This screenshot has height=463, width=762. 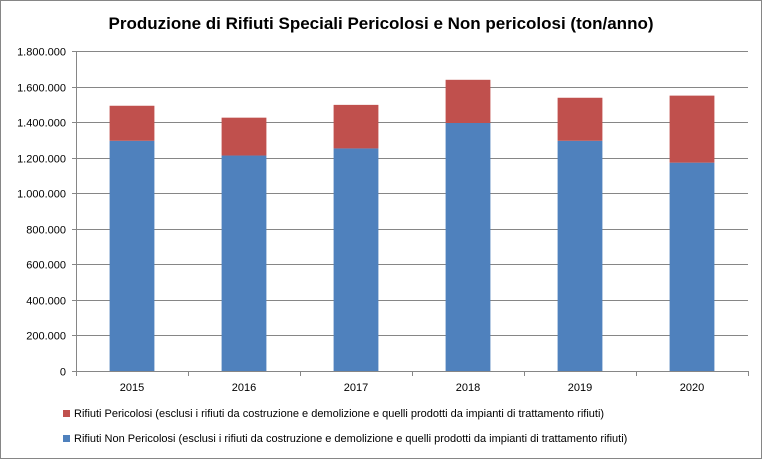 I want to click on y-tick-label: 600.000, so click(x=46, y=266).